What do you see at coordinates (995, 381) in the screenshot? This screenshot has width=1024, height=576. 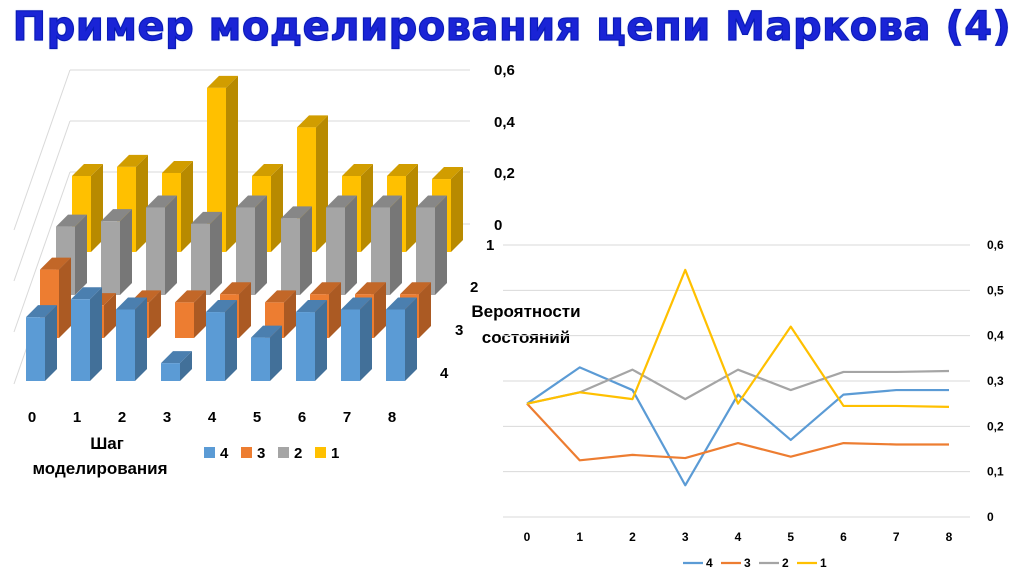 I see `y-tick-label: 0,3` at bounding box center [995, 381].